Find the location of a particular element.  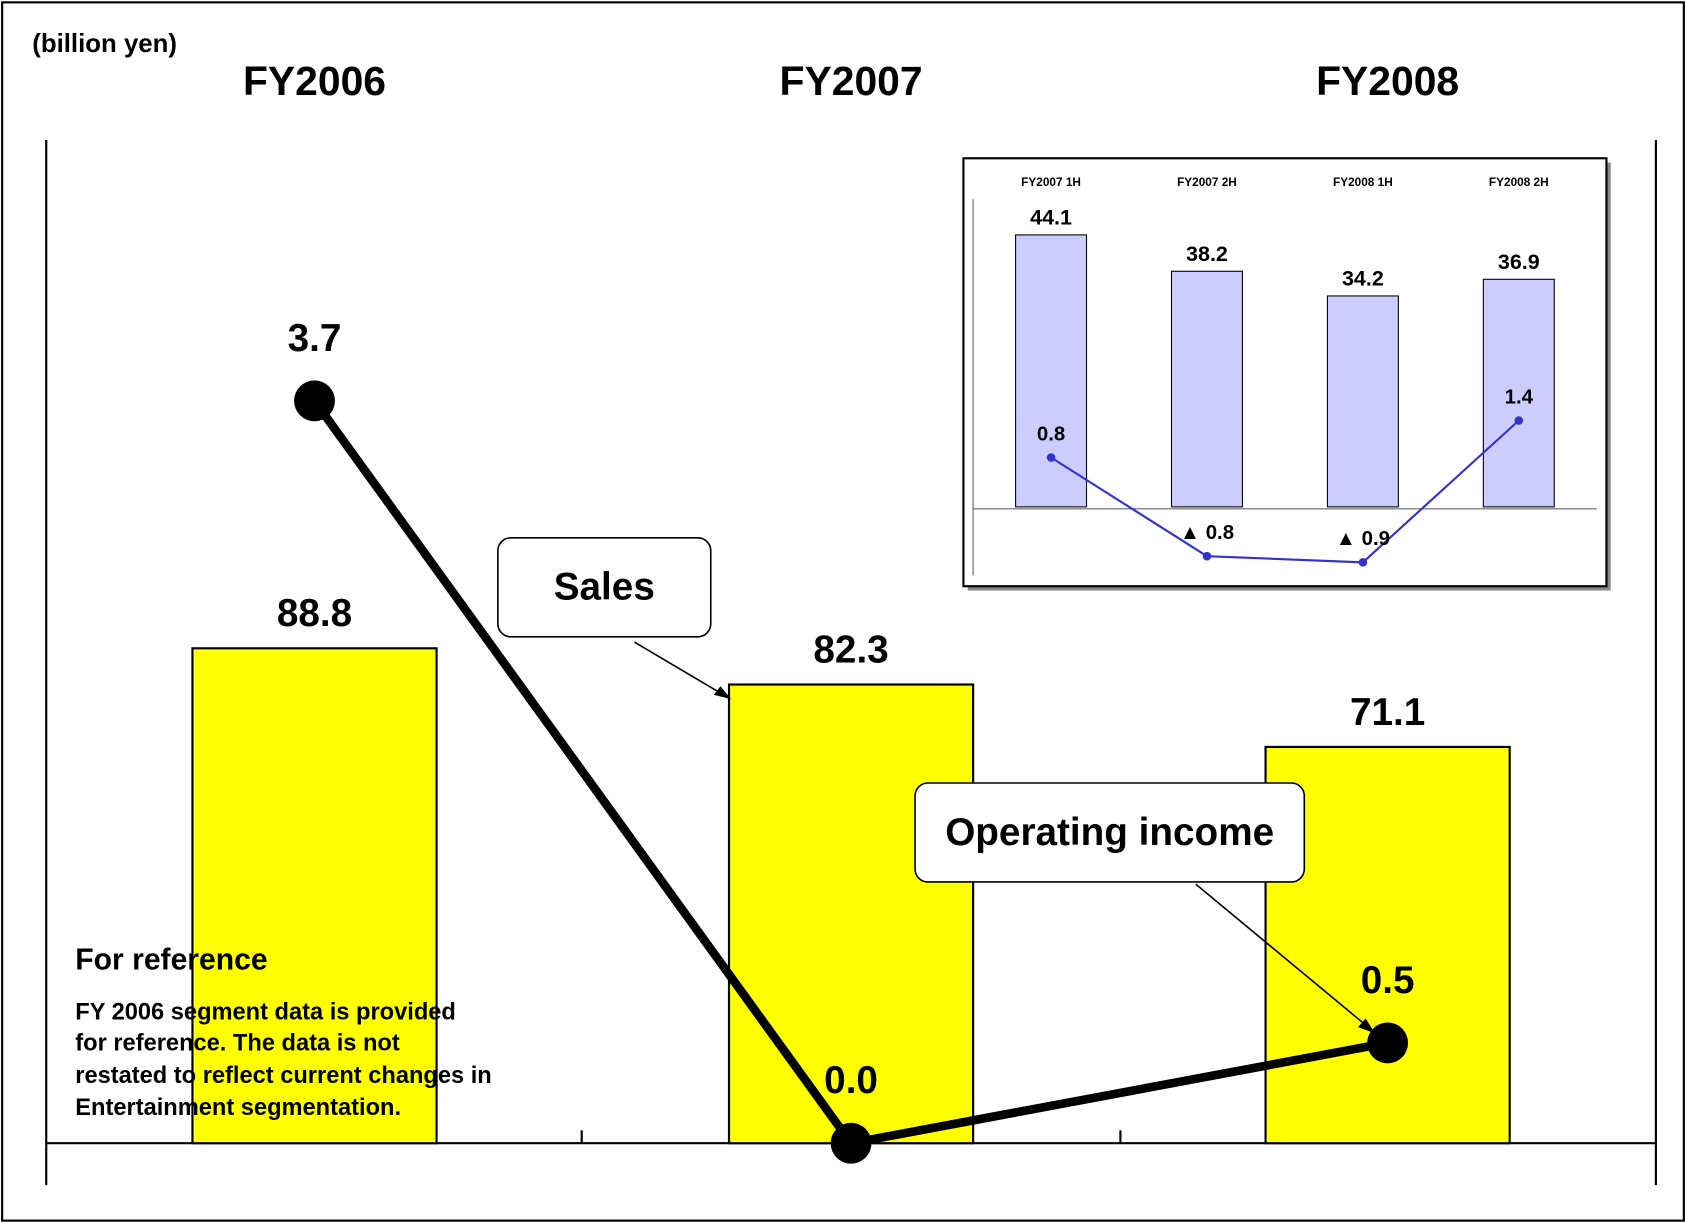

note-line: for reference. The data is not is located at coordinates (237, 1044).